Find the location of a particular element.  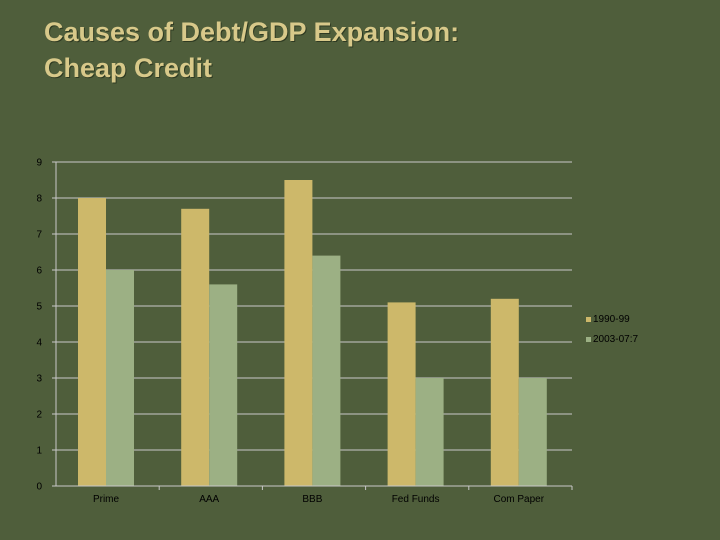

legend-label: 2003-07:7 is located at coordinates (615, 339).